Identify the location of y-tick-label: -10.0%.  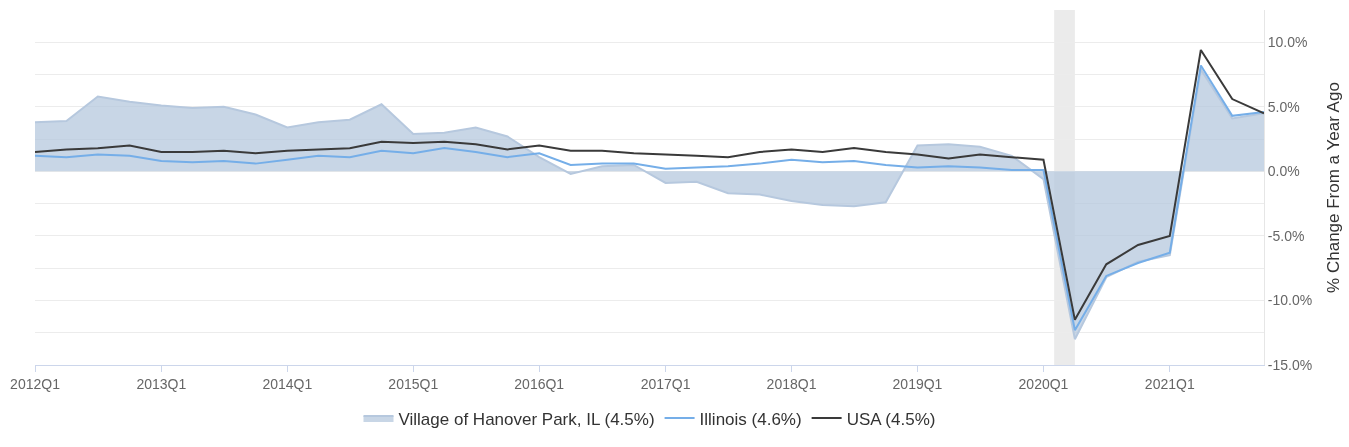
(1290, 300).